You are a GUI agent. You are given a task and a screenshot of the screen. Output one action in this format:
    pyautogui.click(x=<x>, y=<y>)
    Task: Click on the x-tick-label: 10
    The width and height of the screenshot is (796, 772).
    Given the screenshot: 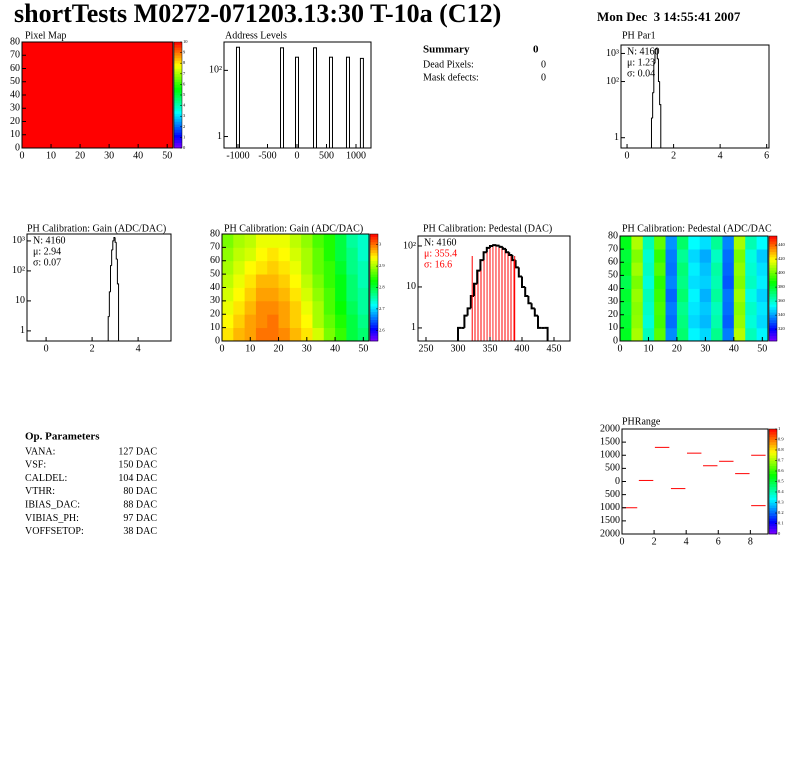 What is the action you would take?
    pyautogui.click(x=648, y=348)
    